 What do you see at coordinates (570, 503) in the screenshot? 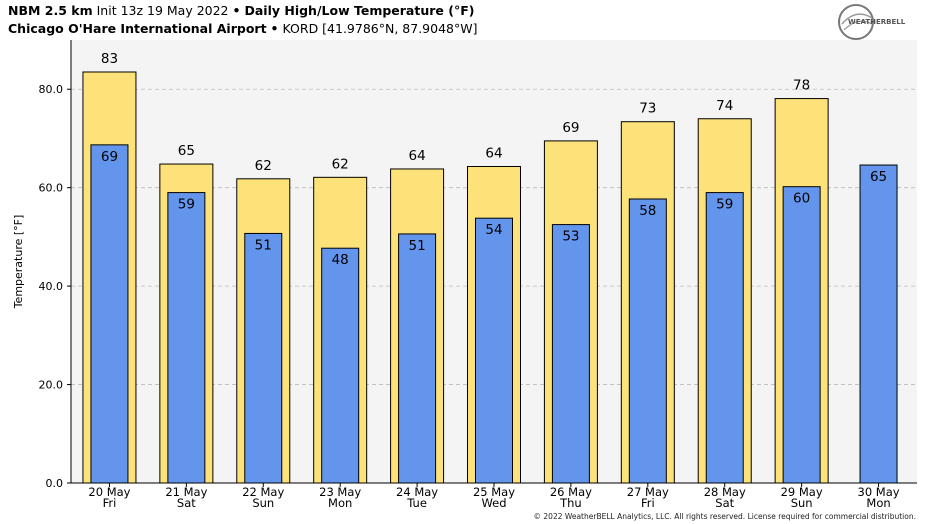
I see `x-tick-label-day: Thu` at bounding box center [570, 503].